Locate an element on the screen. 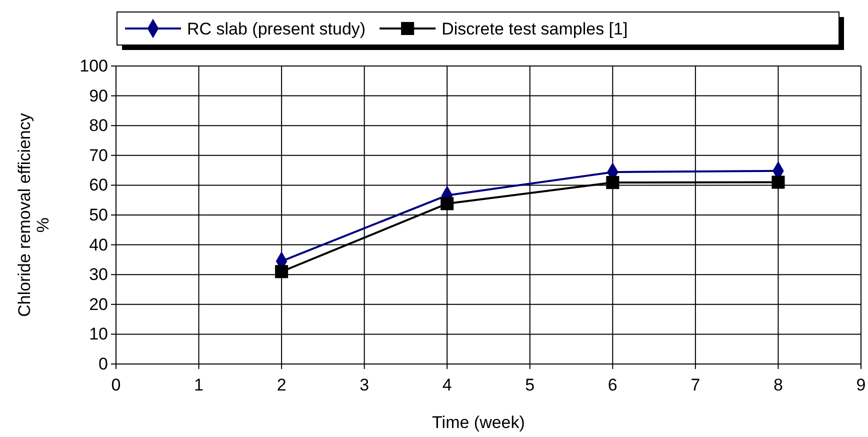 Image resolution: width=868 pixels, height=437 pixels. y-tick-label: 70 is located at coordinates (98, 155).